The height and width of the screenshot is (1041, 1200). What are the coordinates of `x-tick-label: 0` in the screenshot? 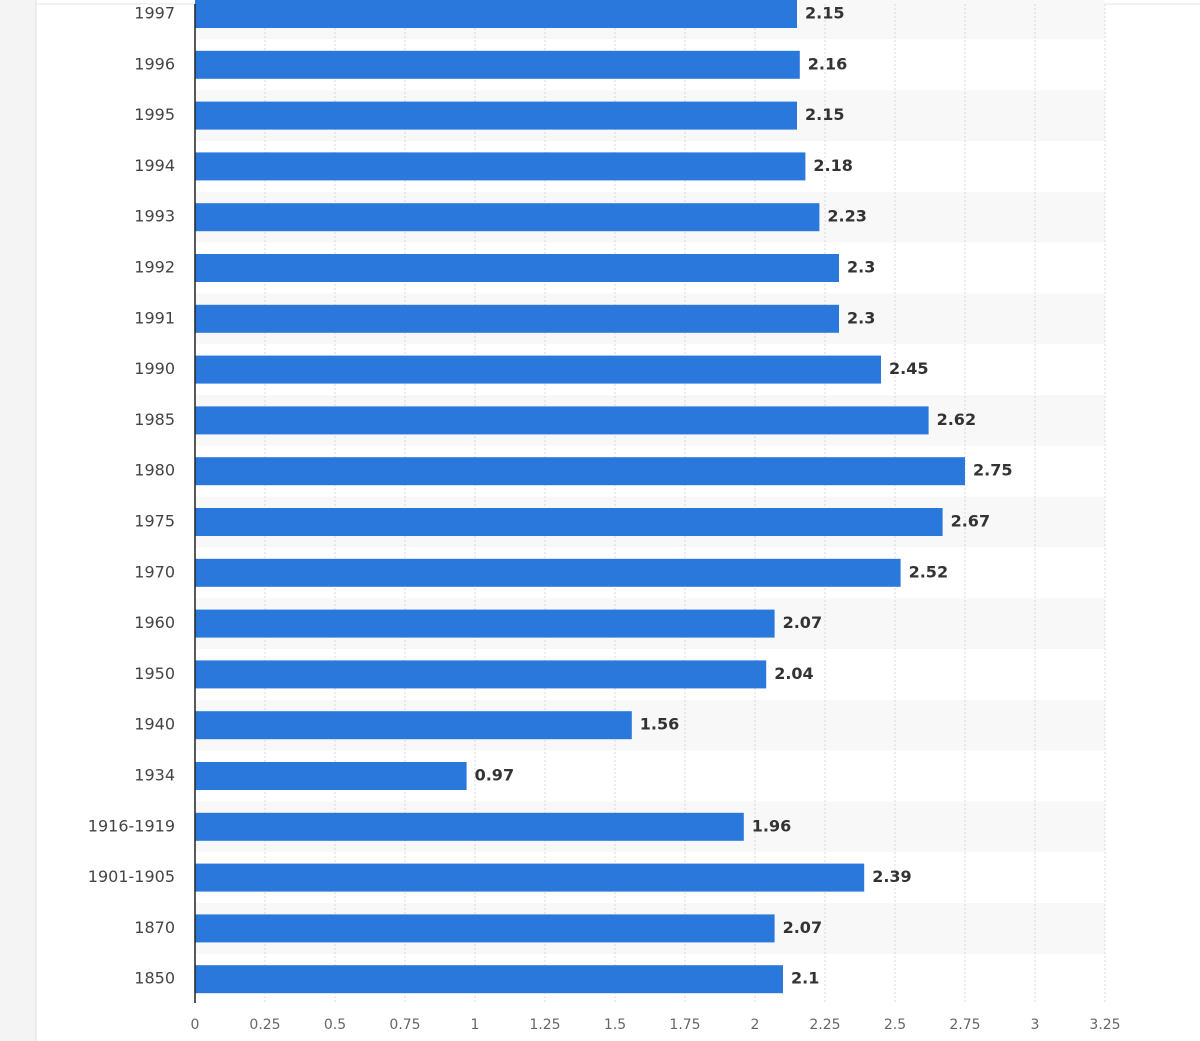 It's located at (195, 1025).